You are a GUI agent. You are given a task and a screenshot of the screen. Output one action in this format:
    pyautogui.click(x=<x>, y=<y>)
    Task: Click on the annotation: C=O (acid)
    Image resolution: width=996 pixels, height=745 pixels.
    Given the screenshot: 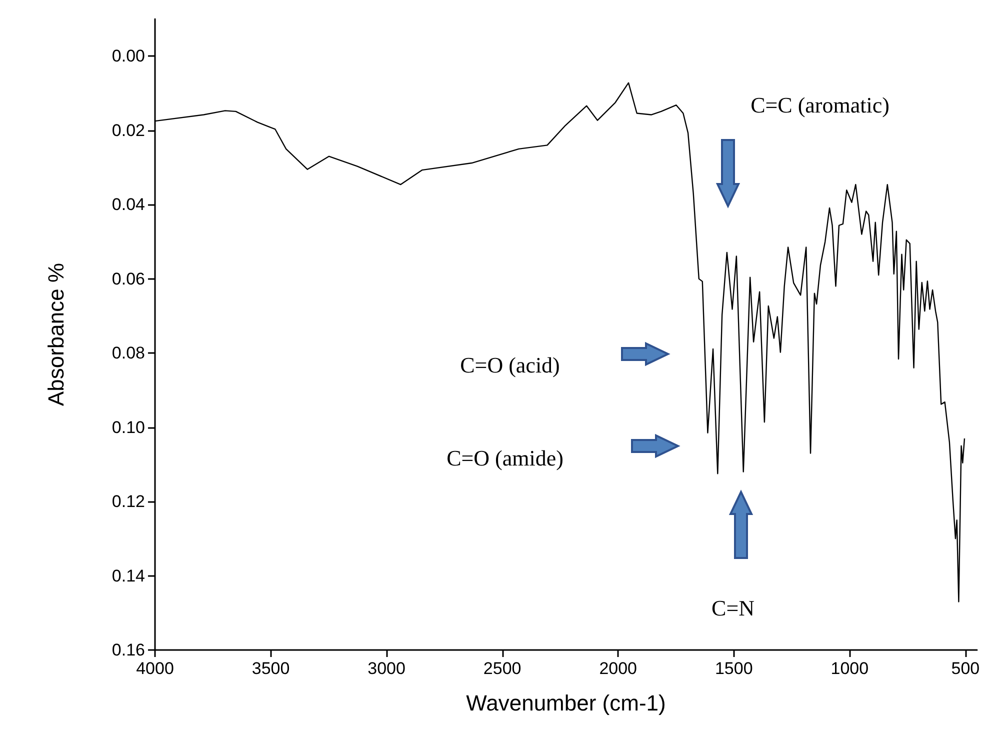 What is the action you would take?
    pyautogui.click(x=510, y=365)
    